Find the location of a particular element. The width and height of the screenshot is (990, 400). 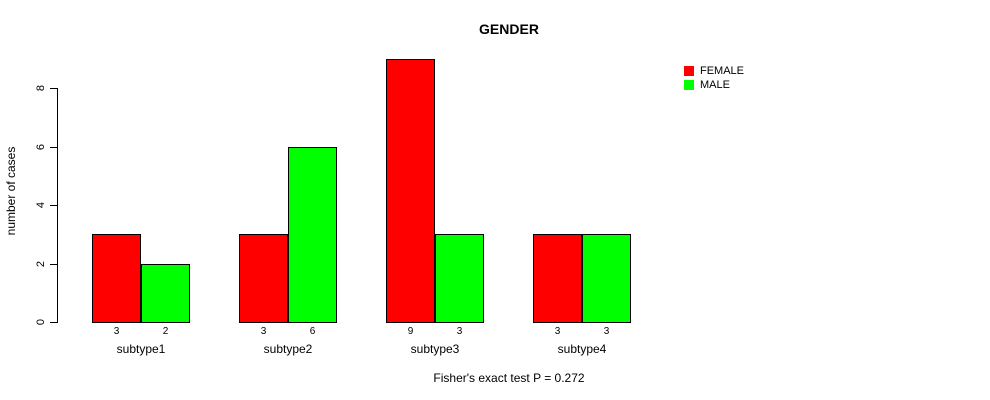

legend-item-female: FEMALE is located at coordinates (714, 71).